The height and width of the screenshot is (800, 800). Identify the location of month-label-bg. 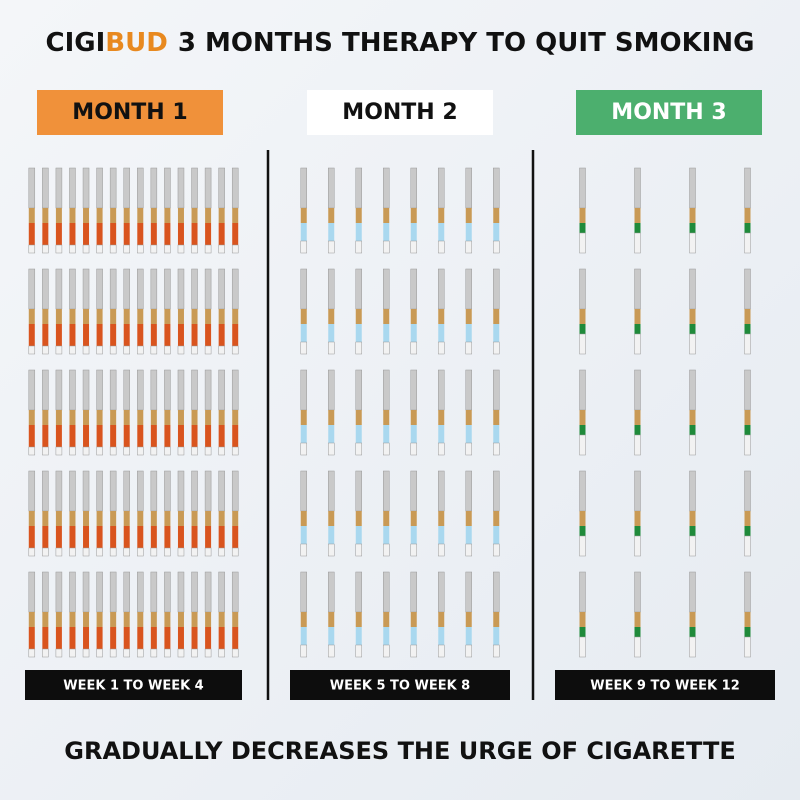
(400, 112).